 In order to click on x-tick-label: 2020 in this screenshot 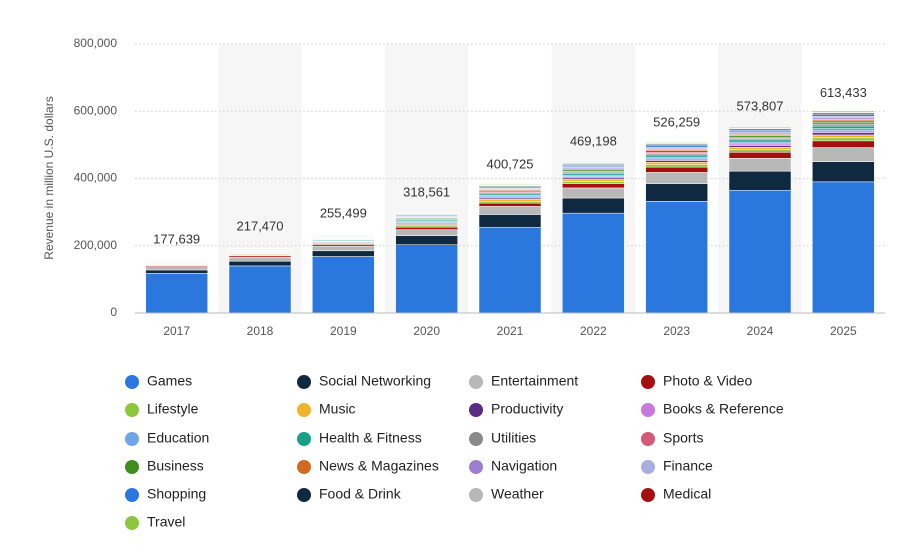, I will do `click(426, 331)`.